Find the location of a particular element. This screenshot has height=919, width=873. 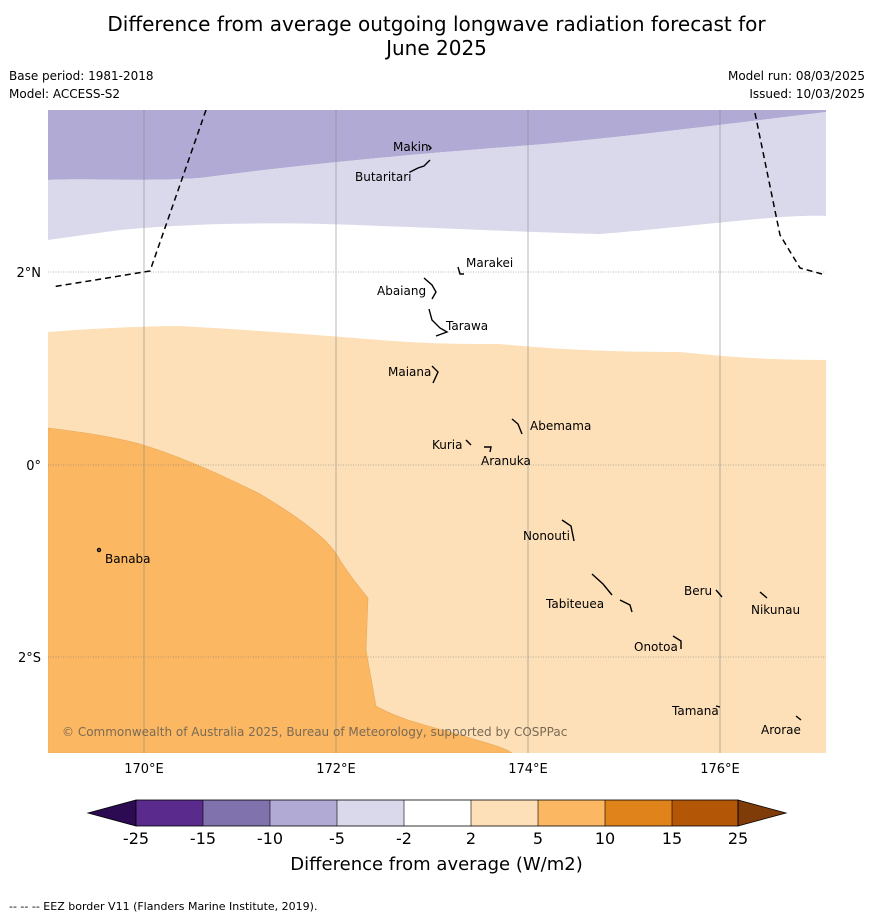

band-minus5-minus2 is located at coordinates (437, 176).